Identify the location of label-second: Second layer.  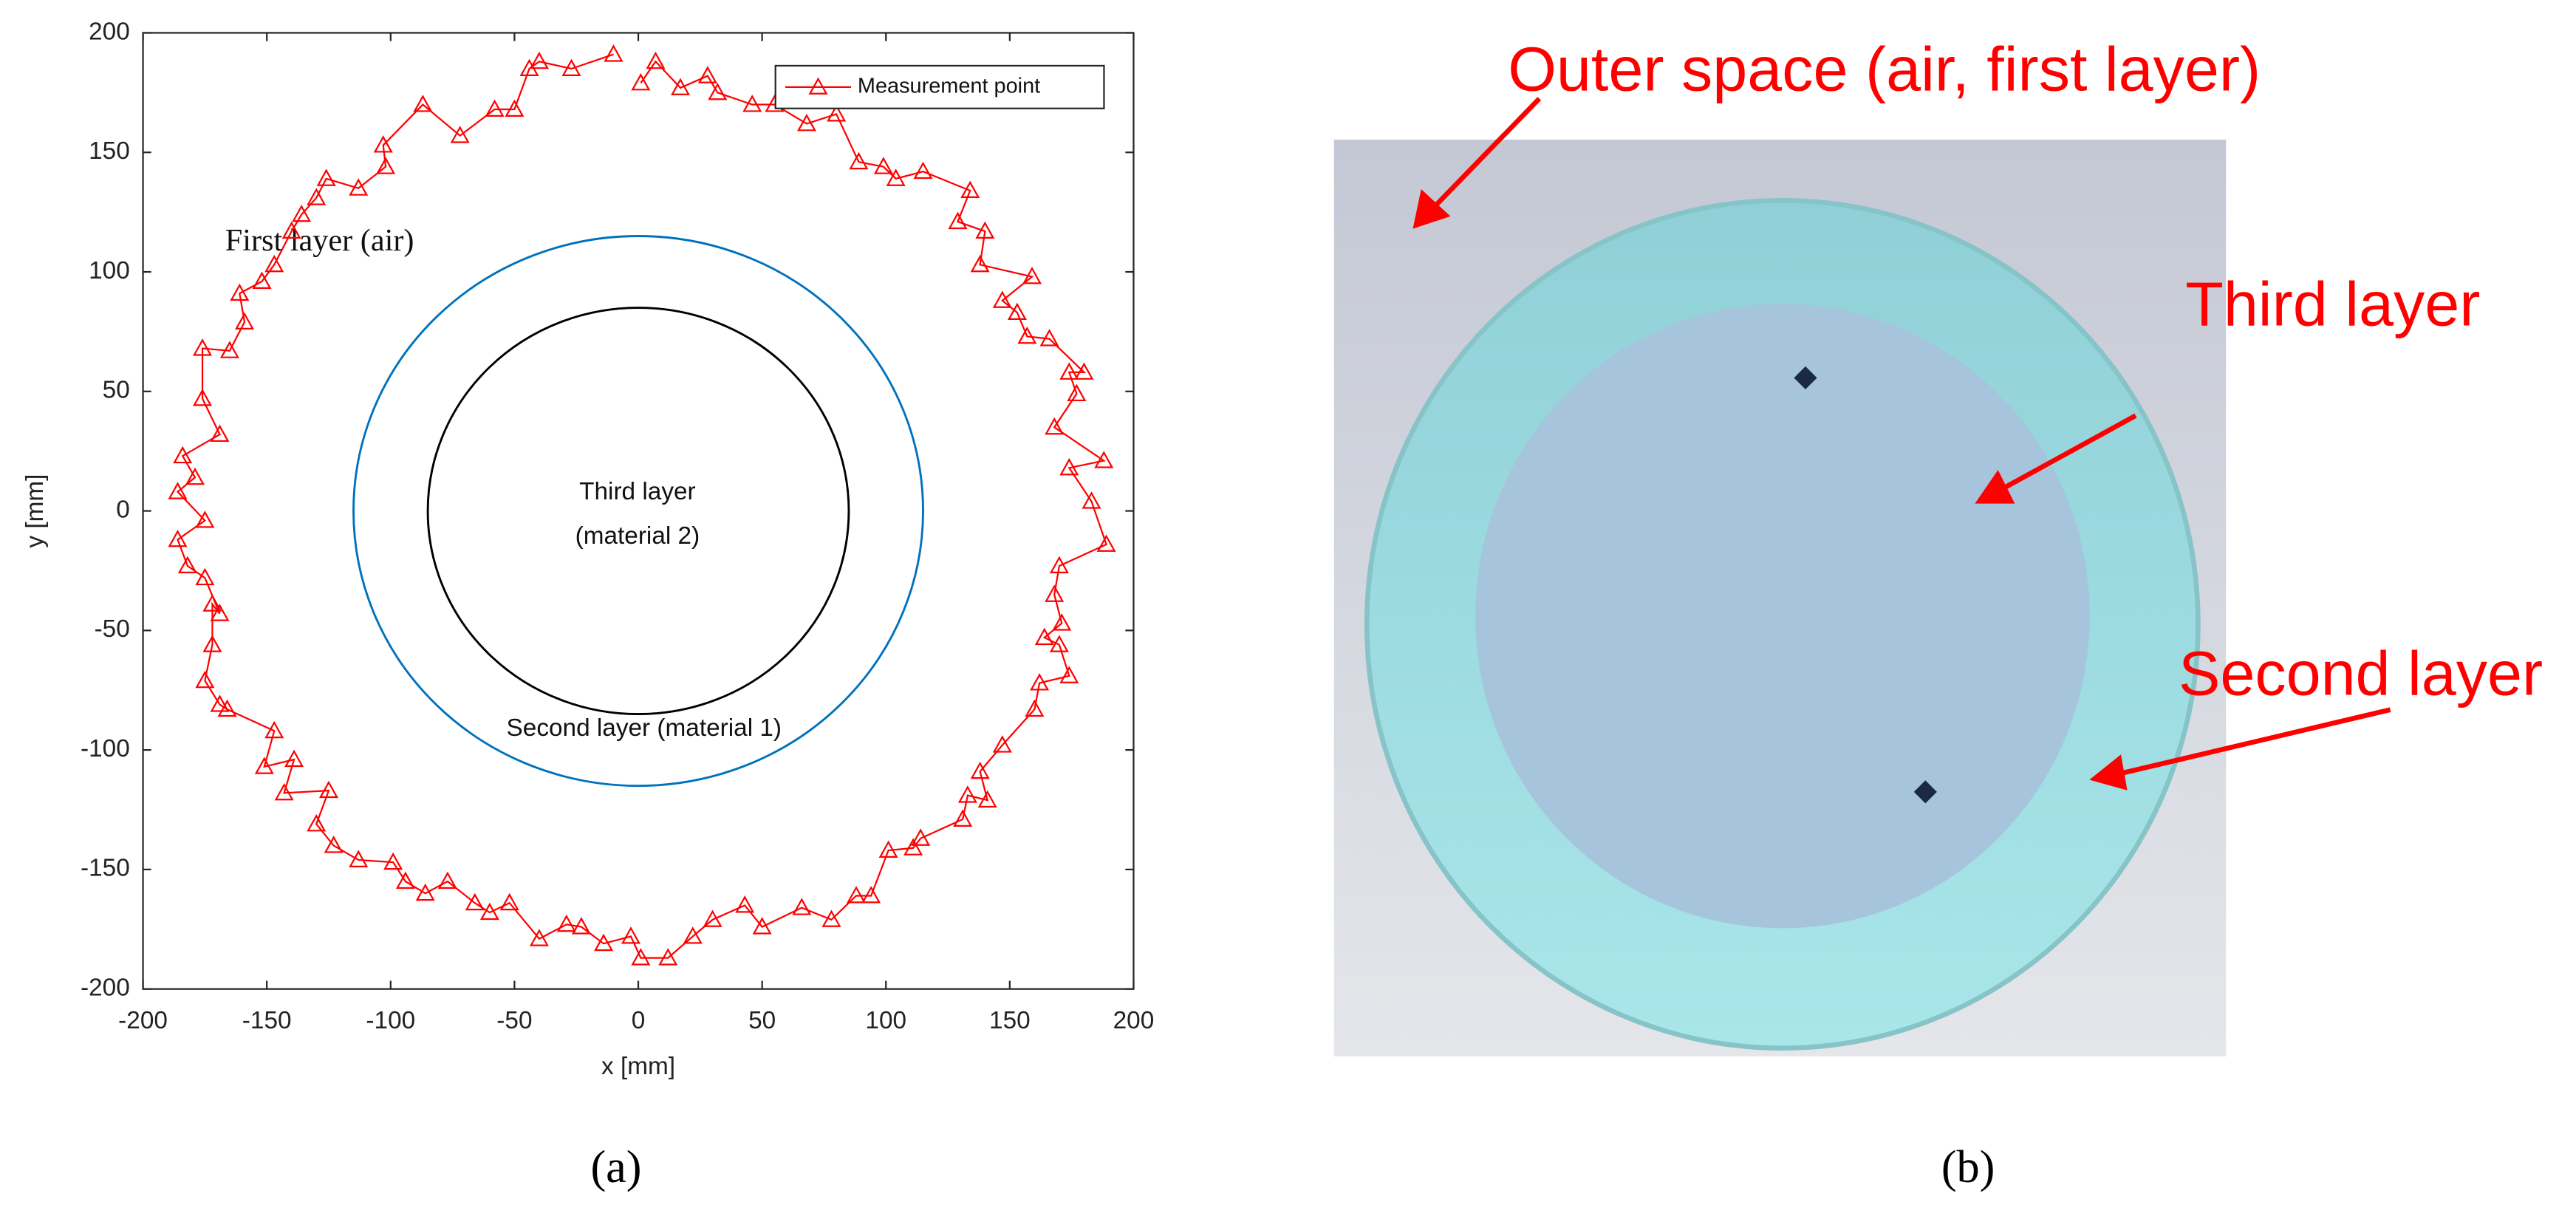
(2361, 673).